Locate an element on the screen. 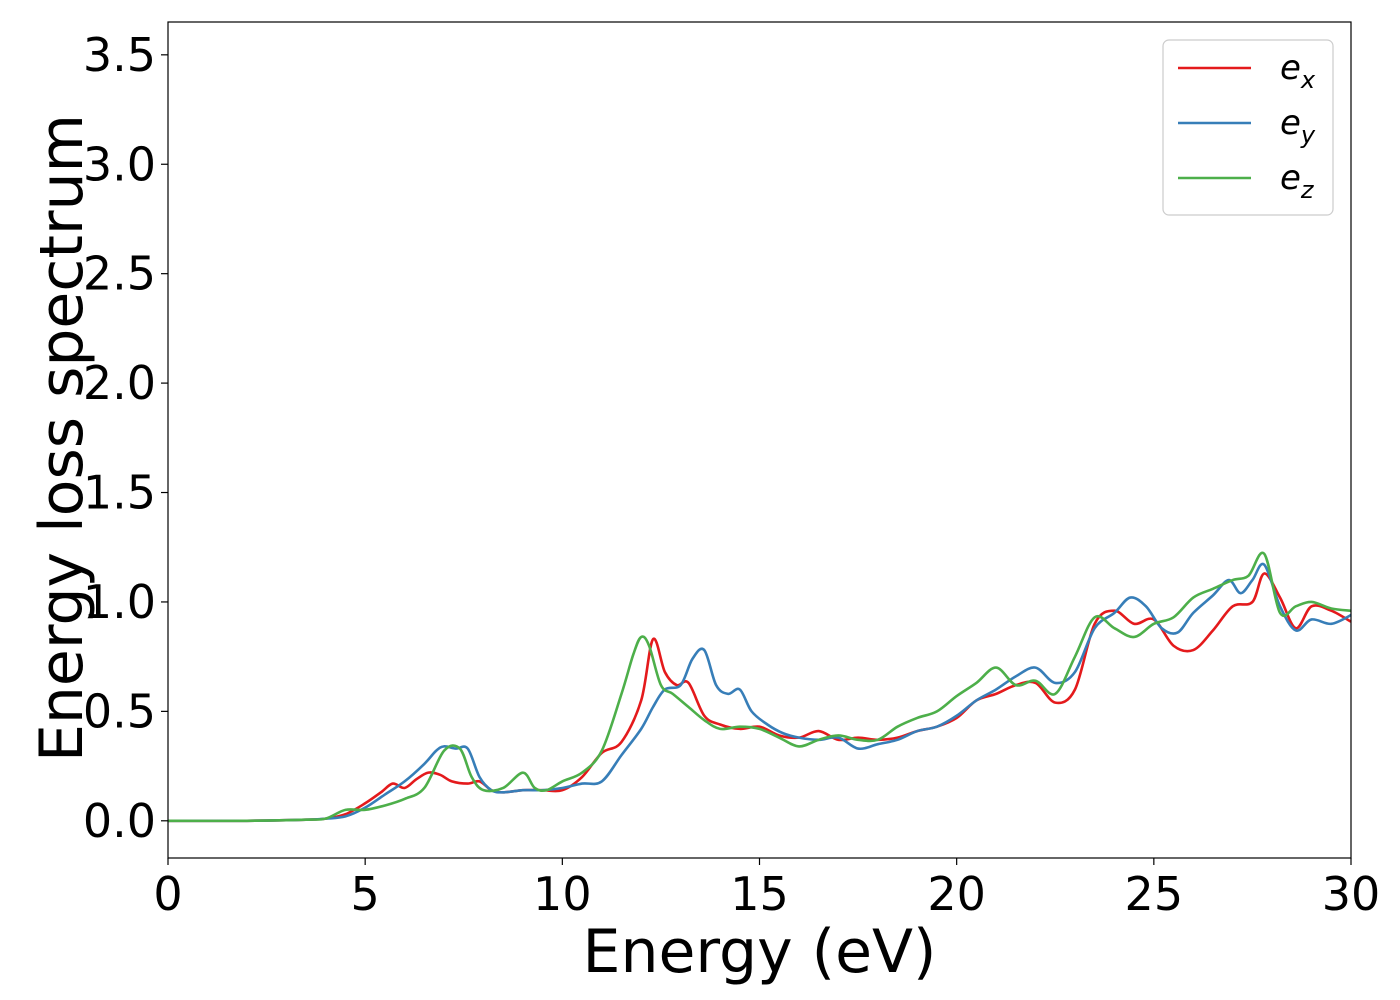 Image resolution: width=1400 pixels, height=1000 pixels. legend-label-x: ex is located at coordinates (1298, 71).